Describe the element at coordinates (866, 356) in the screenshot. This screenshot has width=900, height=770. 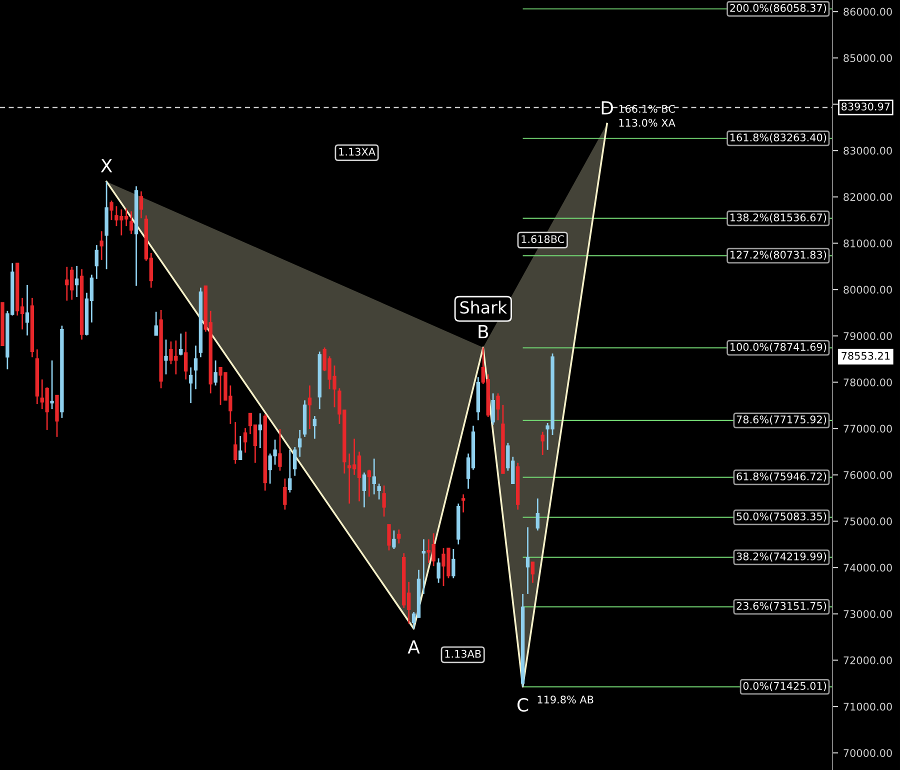
I see `text: 78553.21` at that location.